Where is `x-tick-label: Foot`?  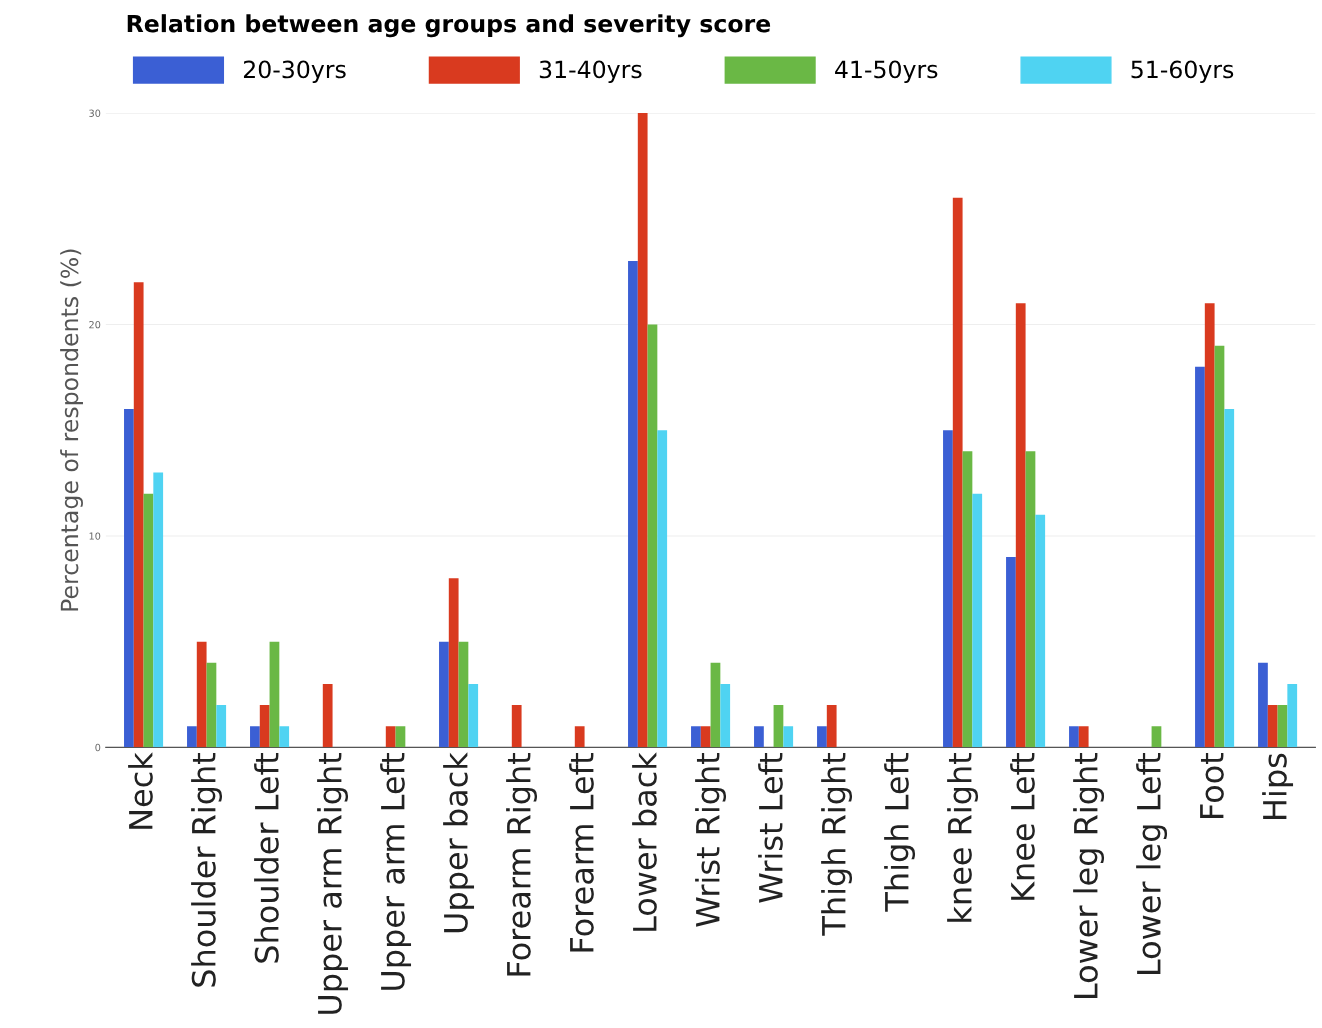
x-tick-label: Foot is located at coordinates (1212, 785).